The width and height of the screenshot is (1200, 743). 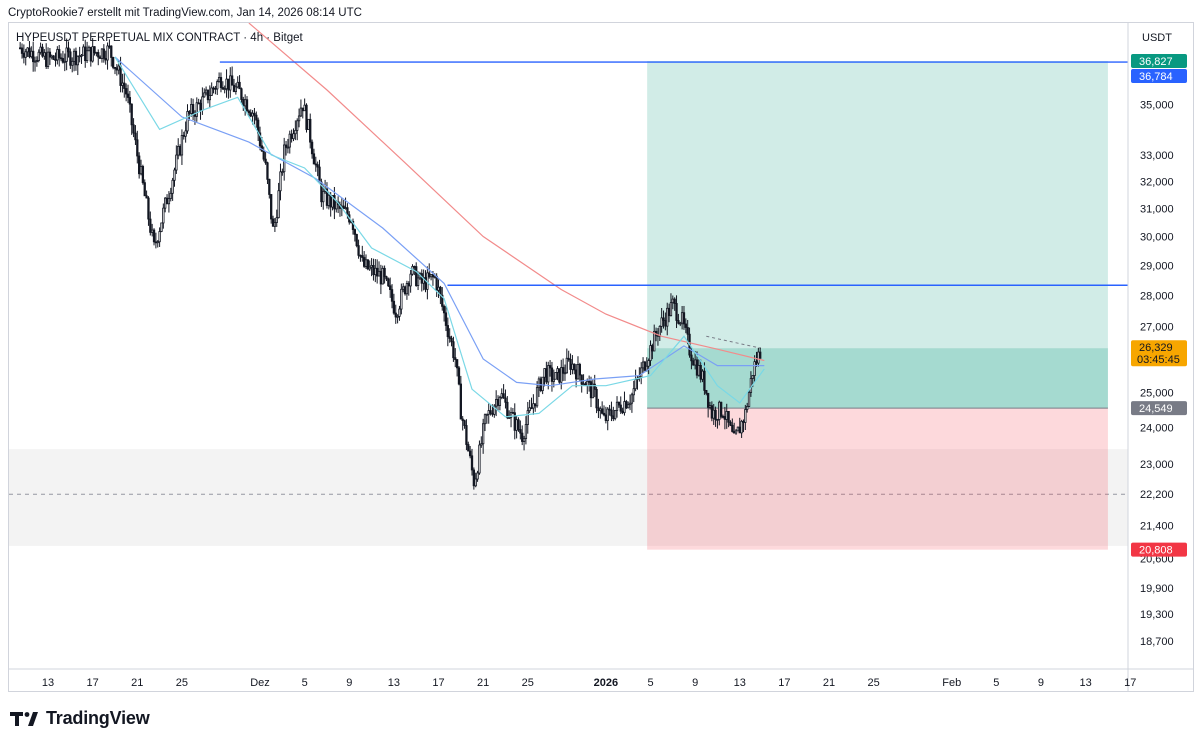 What do you see at coordinates (650, 683) in the screenshot?
I see `x-tick-label-12: 5` at bounding box center [650, 683].